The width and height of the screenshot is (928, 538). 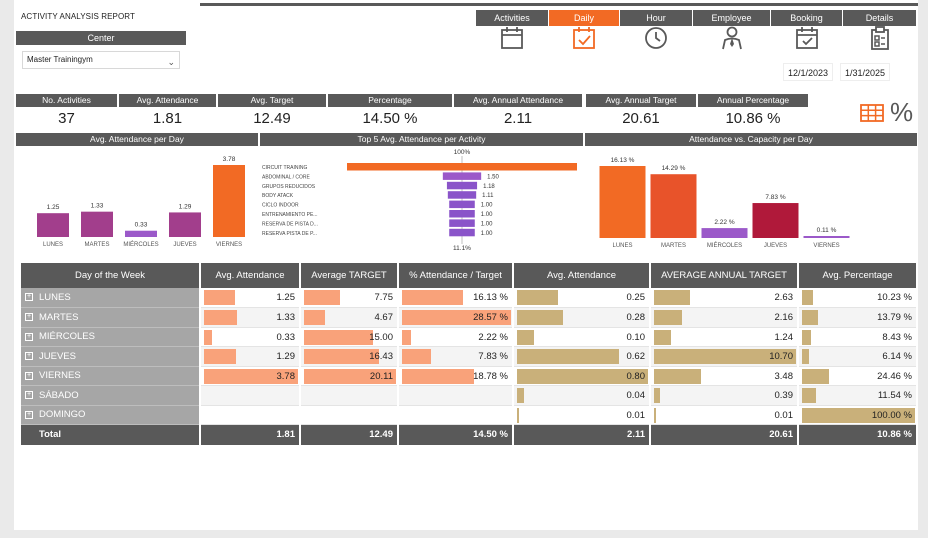 What do you see at coordinates (858, 415) in the screenshot?
I see `table-cell: 100.00 %` at bounding box center [858, 415].